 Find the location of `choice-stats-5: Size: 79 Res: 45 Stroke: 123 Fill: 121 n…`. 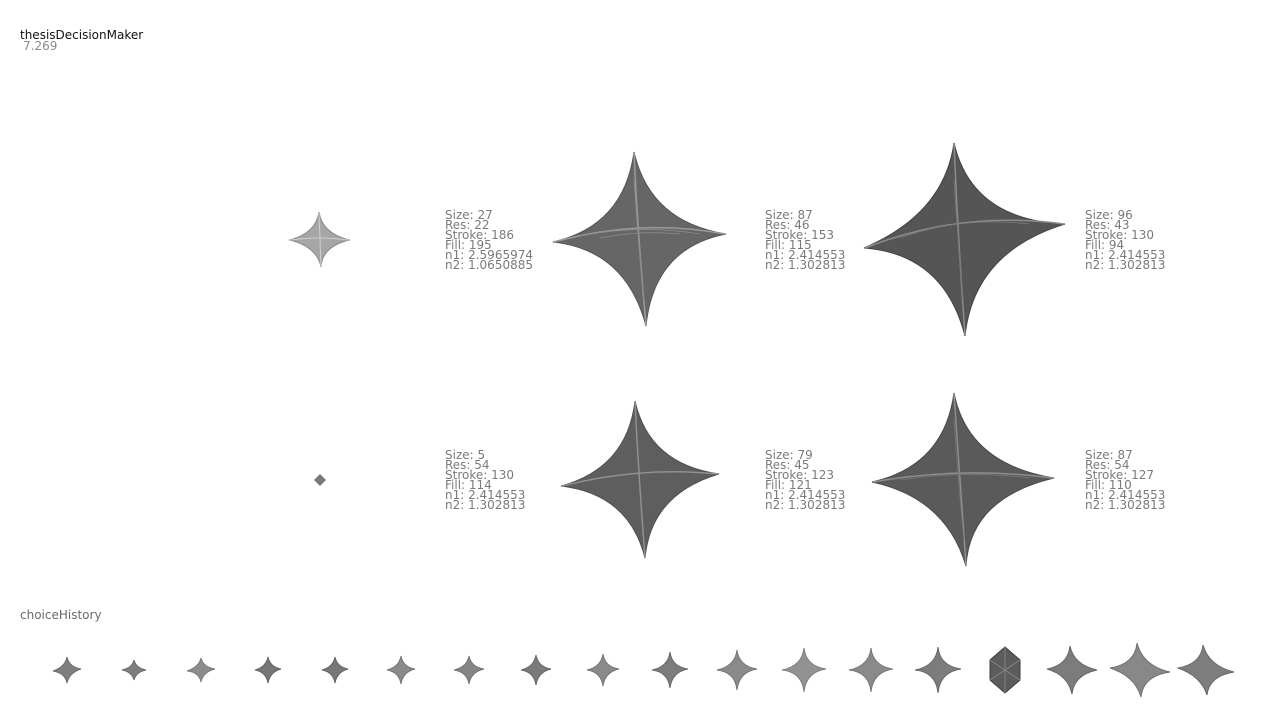

choice-stats-5: Size: 79 Res: 45 Stroke: 123 Fill: 121 n… is located at coordinates (805, 480).